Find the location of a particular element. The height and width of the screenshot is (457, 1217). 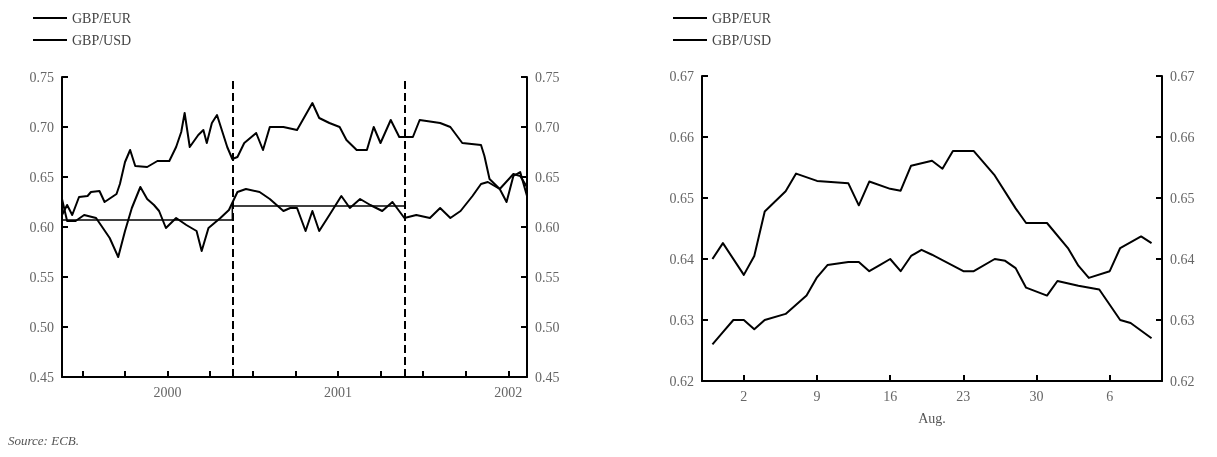

y2-tick-label: 0.66 is located at coordinates (1182, 137).